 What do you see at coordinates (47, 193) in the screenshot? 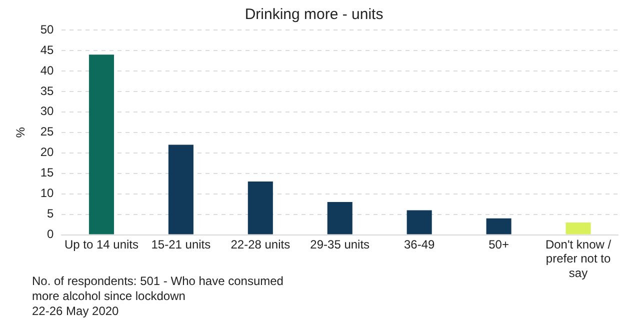
I see `y-tick-label: 10` at bounding box center [47, 193].